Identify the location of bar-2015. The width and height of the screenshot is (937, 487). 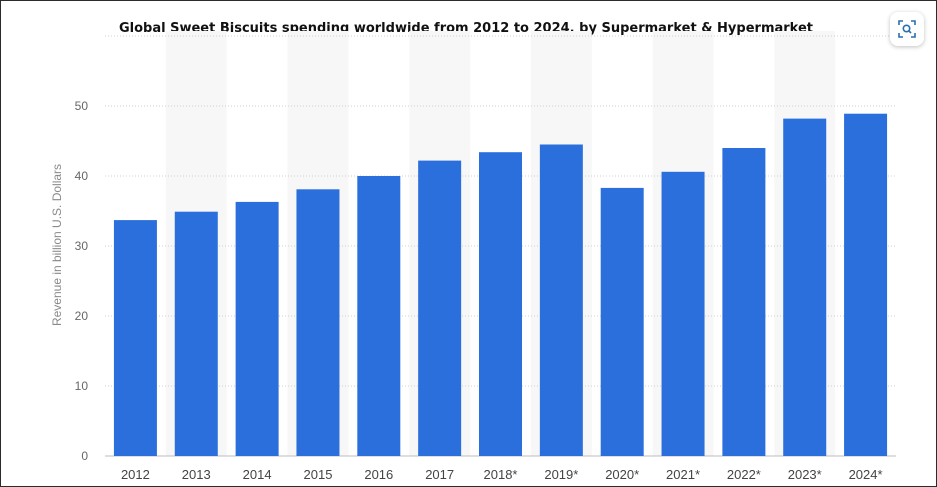
(318, 323).